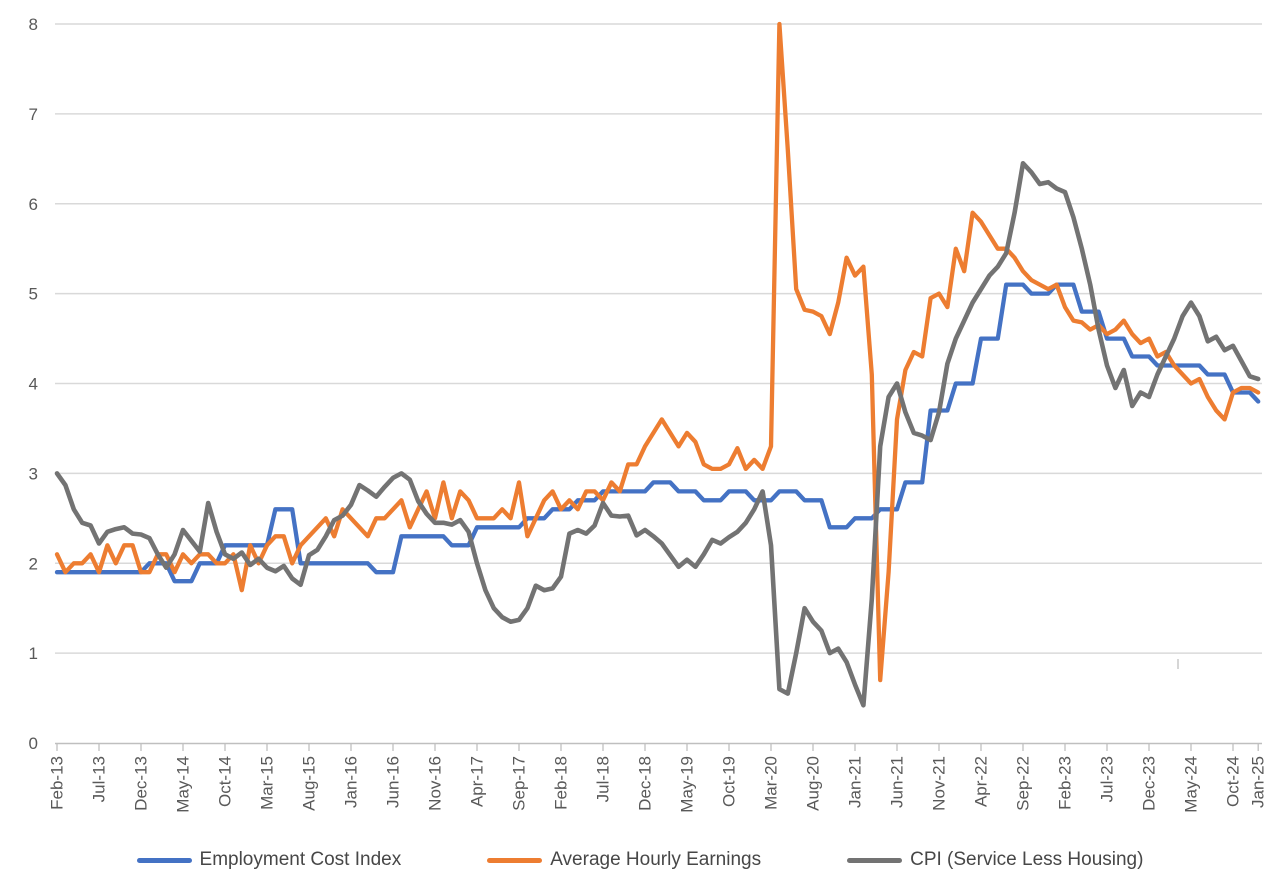 The height and width of the screenshot is (892, 1280). What do you see at coordinates (309, 783) in the screenshot?
I see `svg-text: Aug-15` at bounding box center [309, 783].